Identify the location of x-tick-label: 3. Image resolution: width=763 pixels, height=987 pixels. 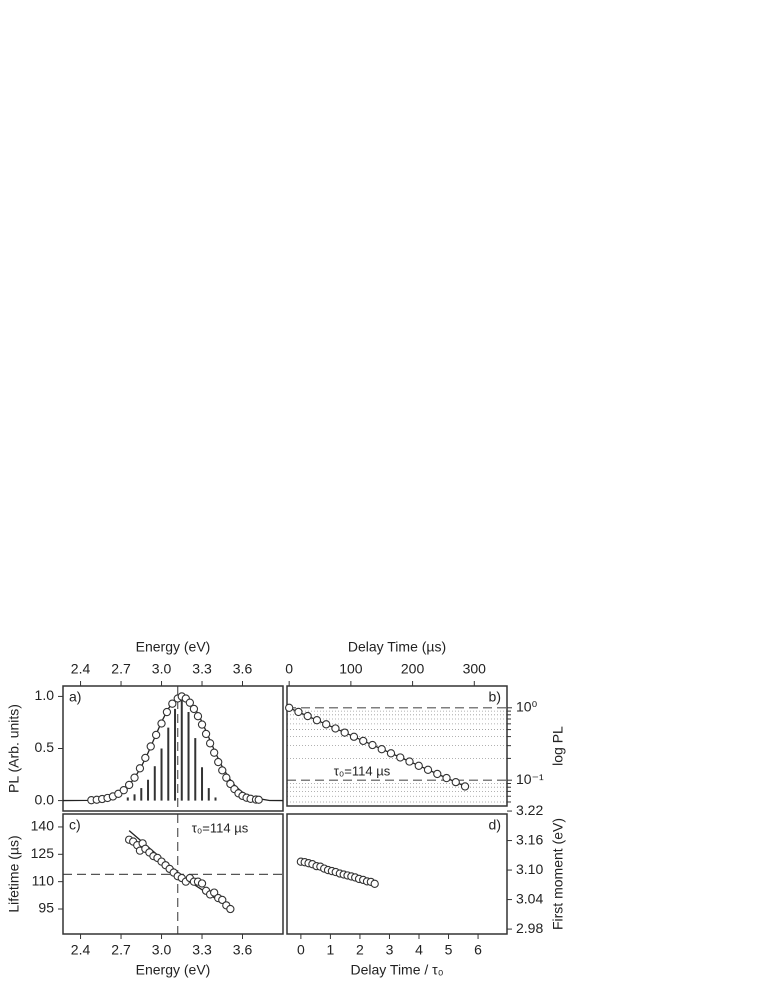
(390, 950).